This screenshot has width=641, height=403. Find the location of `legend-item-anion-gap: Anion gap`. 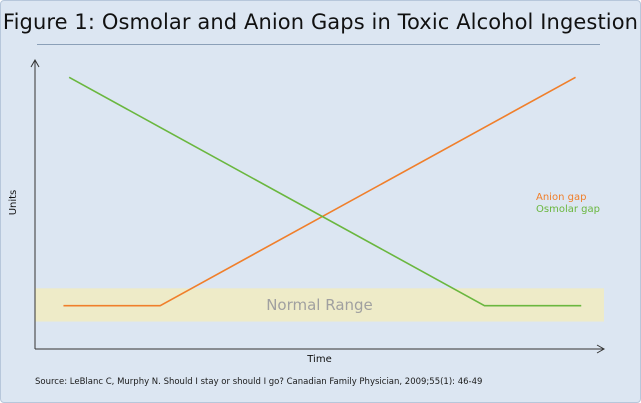

legend-item-anion-gap: Anion gap is located at coordinates (561, 197).